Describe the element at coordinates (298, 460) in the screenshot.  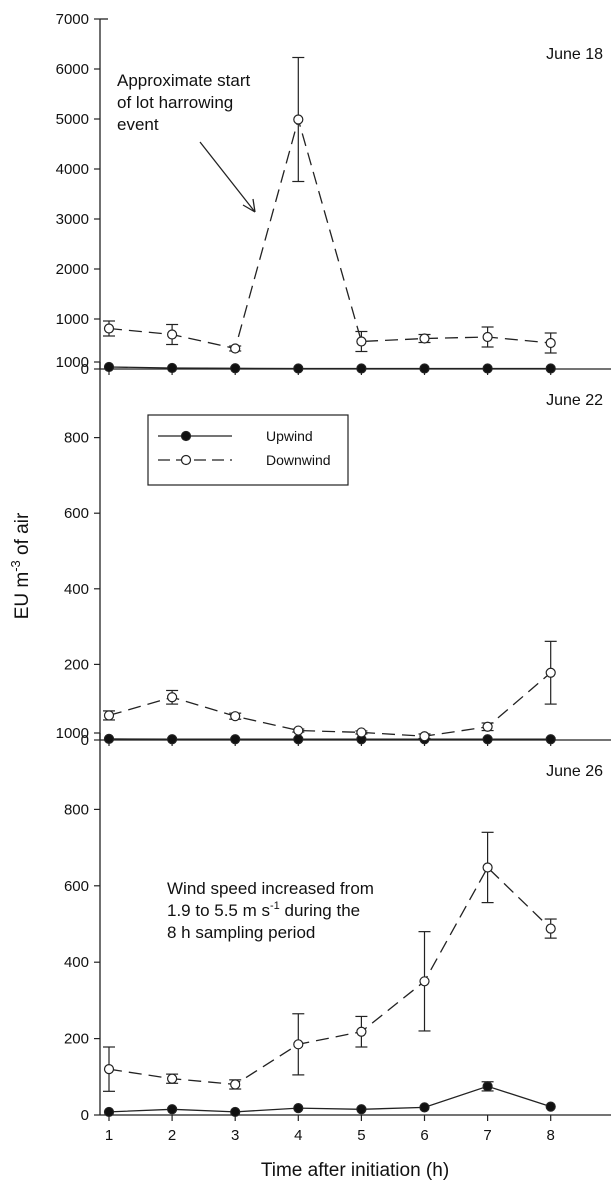
I see `legend-label: Downwind` at that location.